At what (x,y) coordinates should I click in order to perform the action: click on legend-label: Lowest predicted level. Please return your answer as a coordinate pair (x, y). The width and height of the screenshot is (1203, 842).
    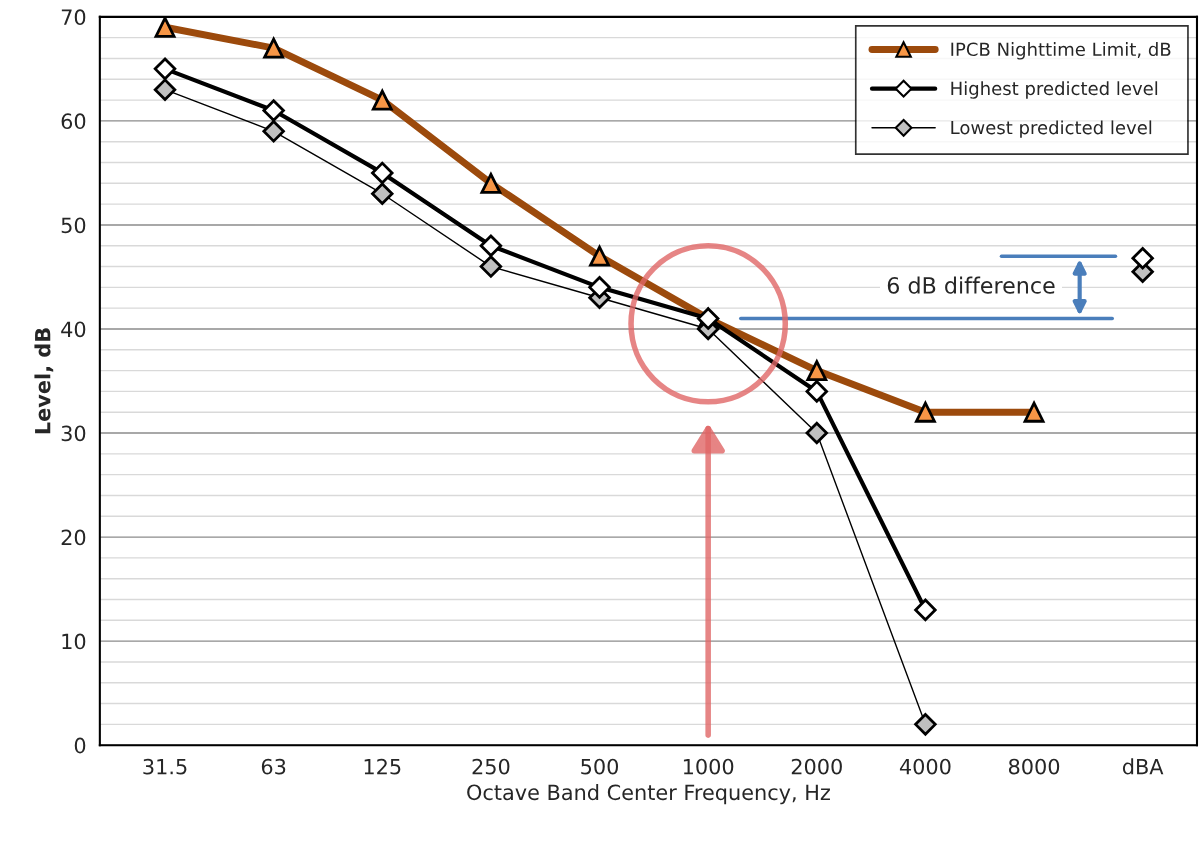
    Looking at the image, I should click on (1051, 129).